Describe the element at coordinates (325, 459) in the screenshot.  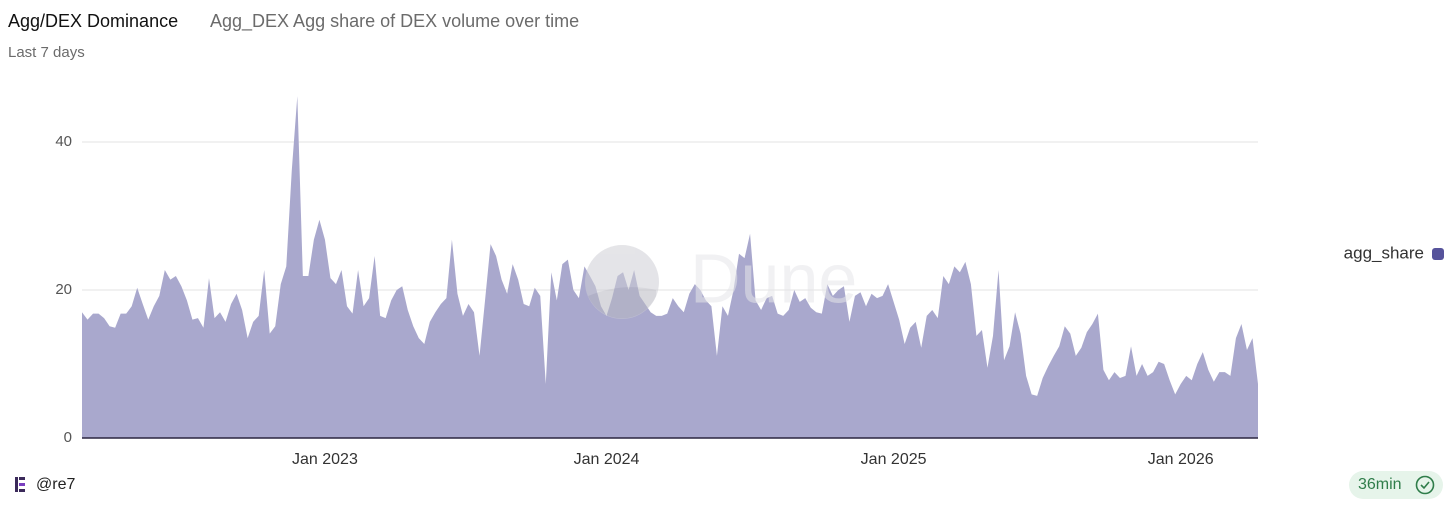
I see `x-tick-label: Jan 2023` at that location.